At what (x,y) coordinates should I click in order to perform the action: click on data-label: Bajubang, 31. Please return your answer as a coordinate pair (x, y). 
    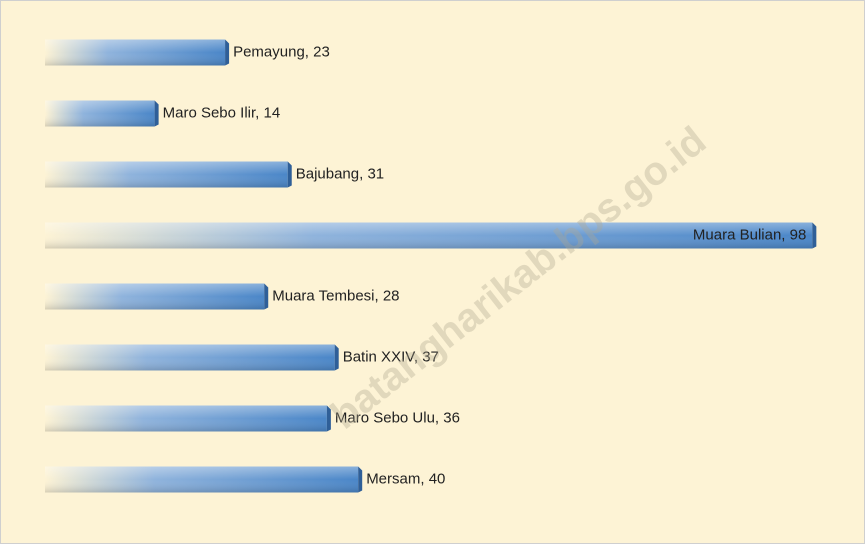
    Looking at the image, I should click on (340, 173).